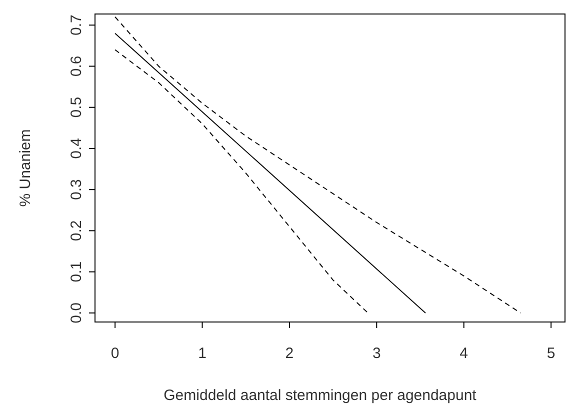 This screenshot has height=410, width=567. What do you see at coordinates (76, 231) in the screenshot?
I see `y-tick-label: 0.2` at bounding box center [76, 231].